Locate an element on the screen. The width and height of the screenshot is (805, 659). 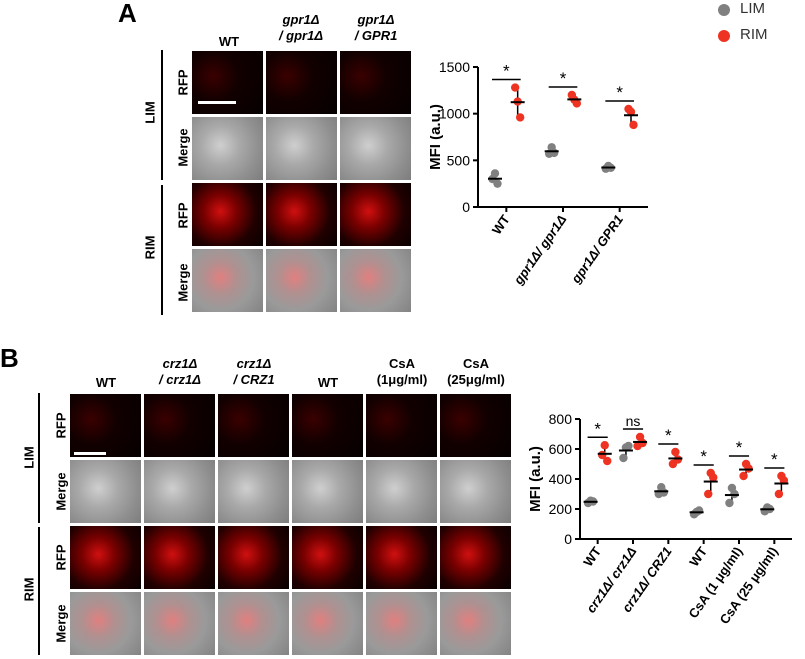
panel-b-col-header-5: CsA (1μg/ml) is located at coordinates (402, 372).